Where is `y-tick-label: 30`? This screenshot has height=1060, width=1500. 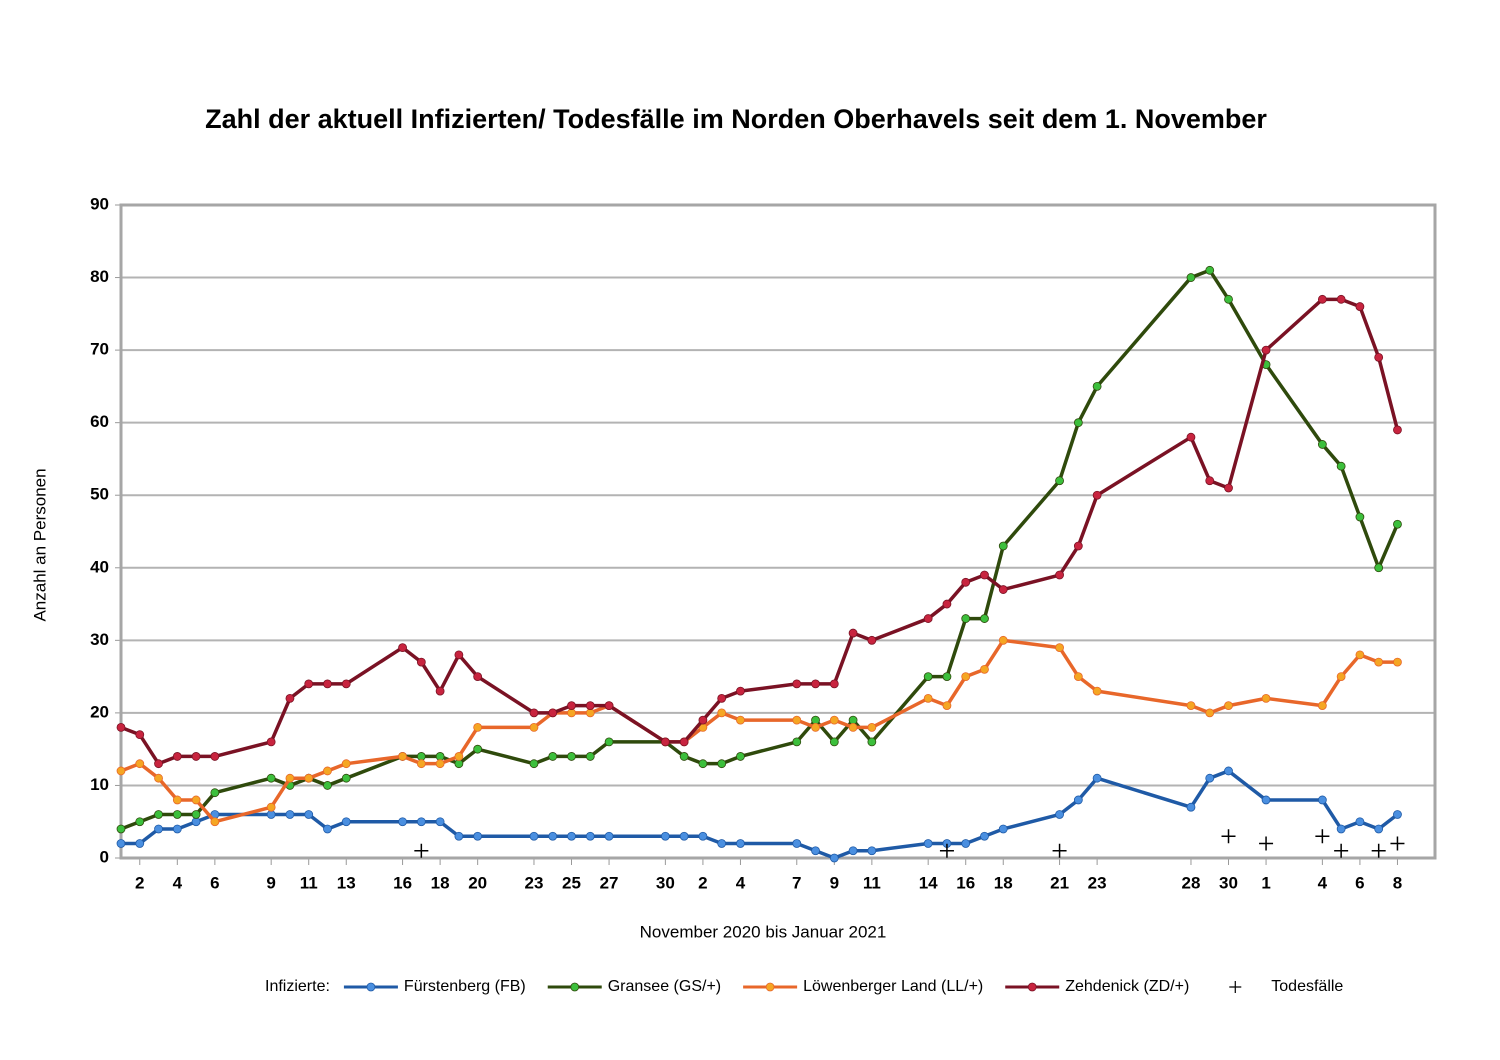 y-tick-label: 30 is located at coordinates (99, 639).